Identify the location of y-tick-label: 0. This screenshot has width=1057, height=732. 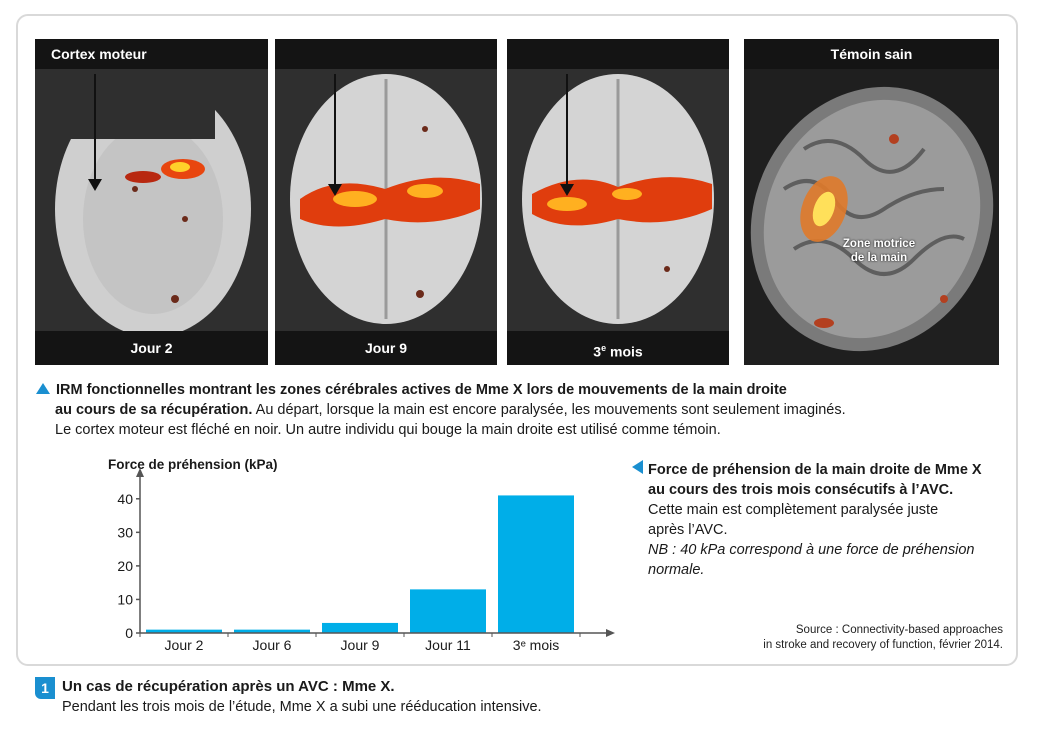
(129, 633).